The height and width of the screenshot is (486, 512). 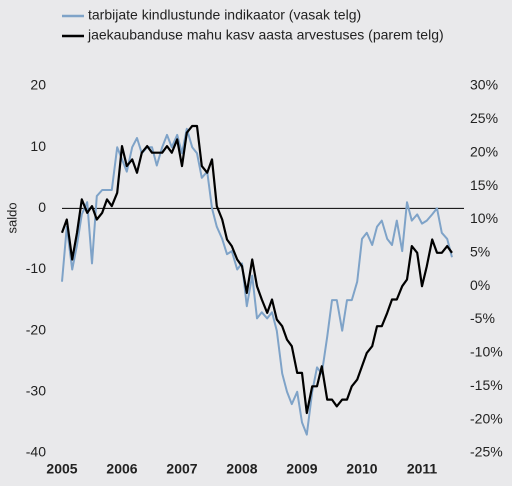 What do you see at coordinates (121, 469) in the screenshot?
I see `x-tick-label: 2006` at bounding box center [121, 469].